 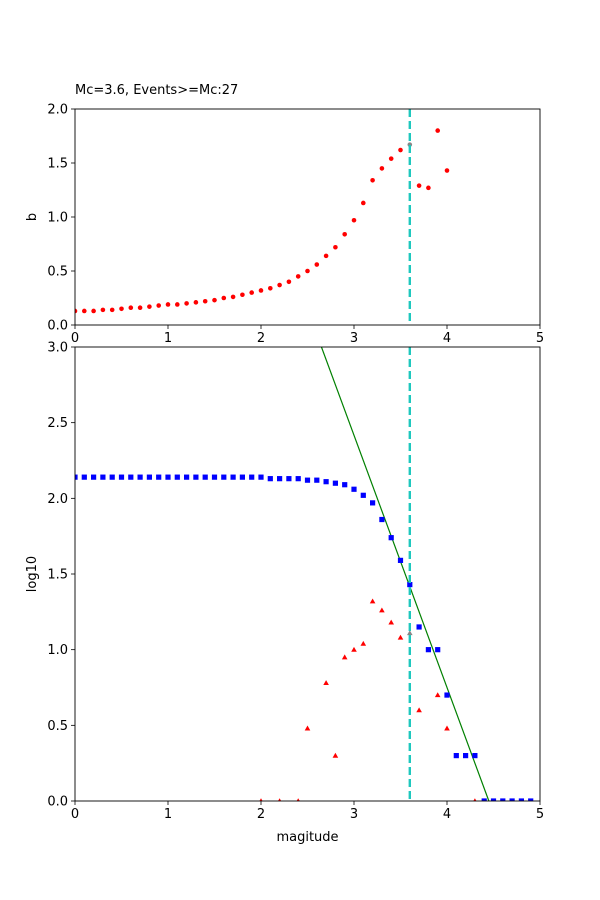 I want to click on y-axis-label: log10, so click(x=32, y=574).